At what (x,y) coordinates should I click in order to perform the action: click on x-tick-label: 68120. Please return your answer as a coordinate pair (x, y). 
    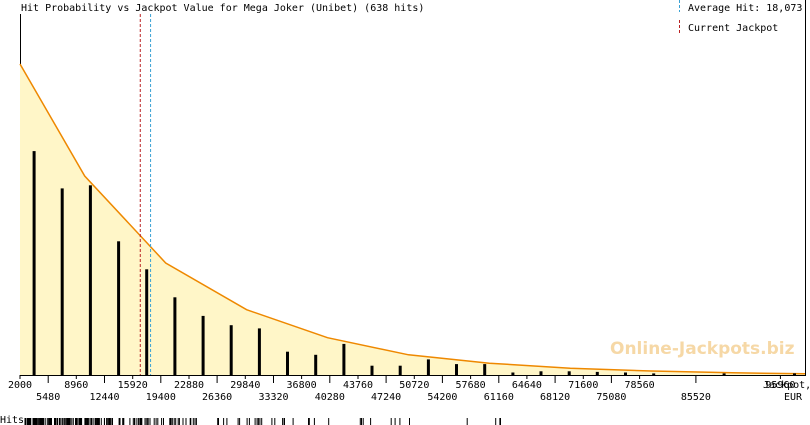
    Looking at the image, I should click on (555, 397).